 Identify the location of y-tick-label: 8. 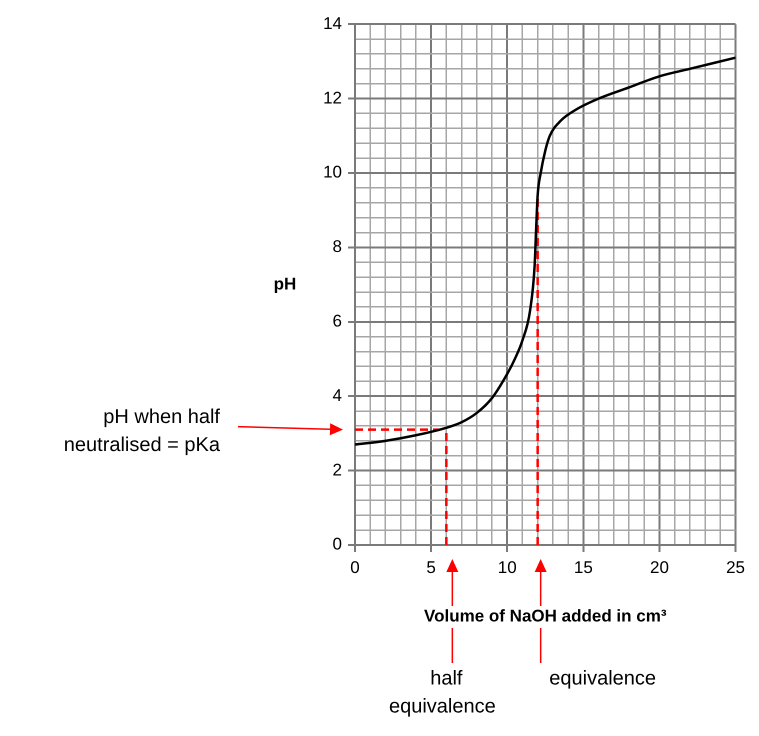
(337, 246).